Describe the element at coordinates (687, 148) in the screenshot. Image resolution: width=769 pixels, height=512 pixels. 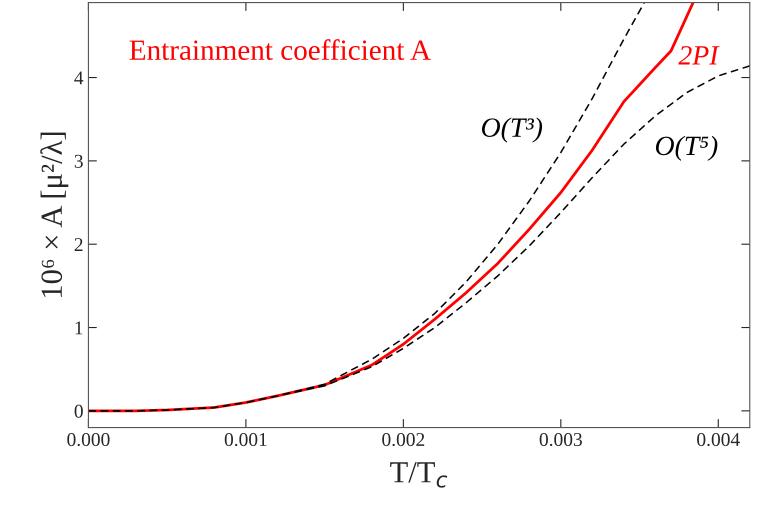
I see `series-label: O(T⁵)` at that location.